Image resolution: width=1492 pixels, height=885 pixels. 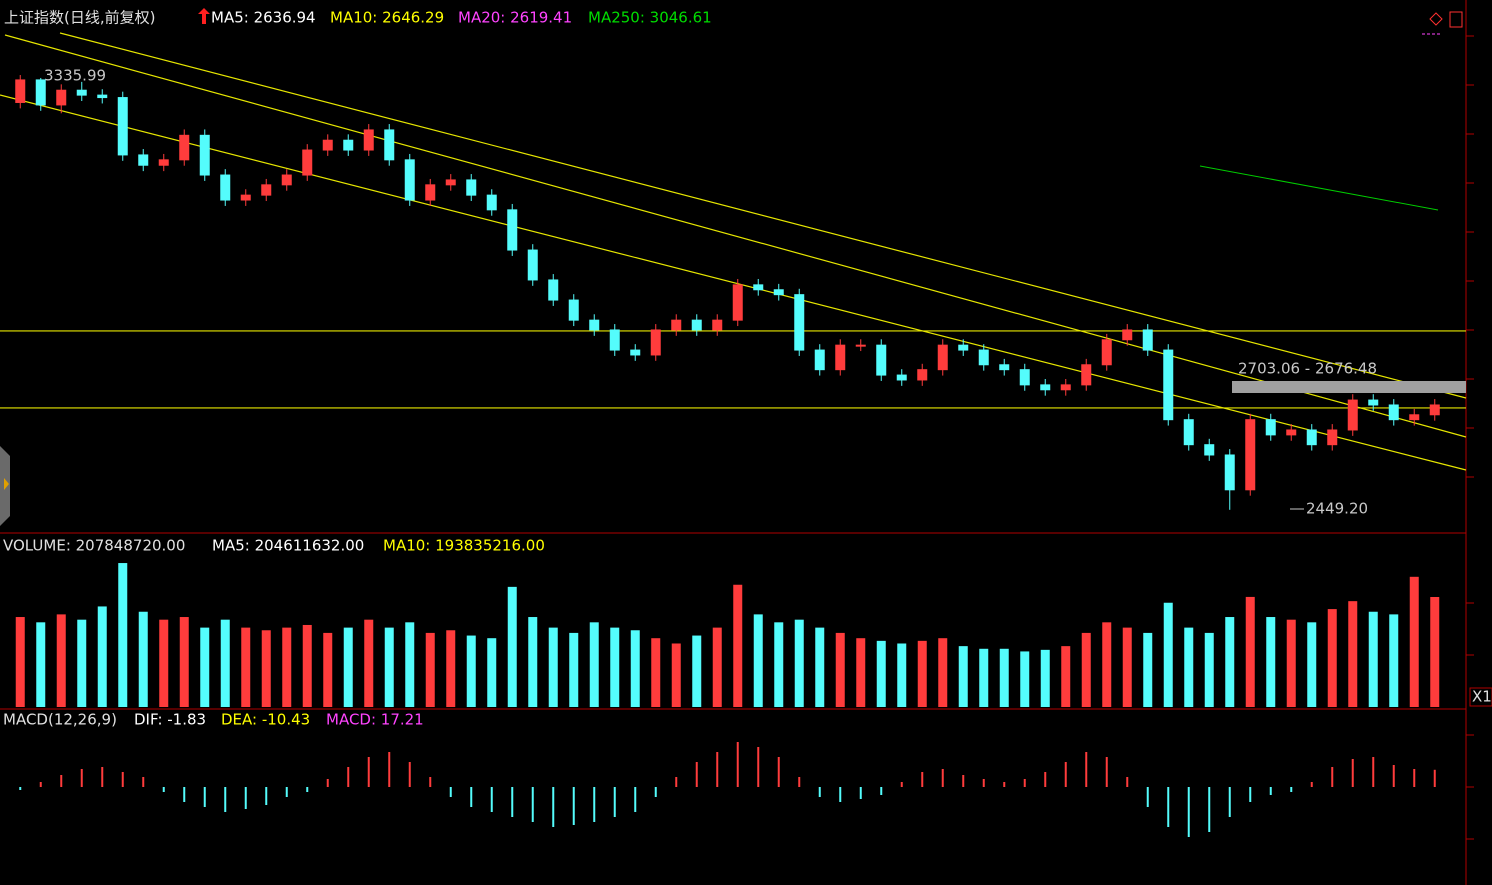 I want to click on range-box, so click(x=1349, y=387).